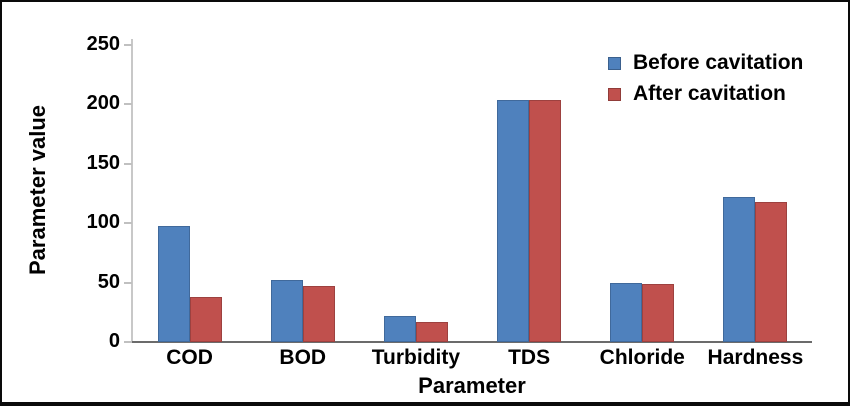 This screenshot has width=850, height=406. What do you see at coordinates (718, 62) in the screenshot?
I see `legend-label: Before cavitation` at bounding box center [718, 62].